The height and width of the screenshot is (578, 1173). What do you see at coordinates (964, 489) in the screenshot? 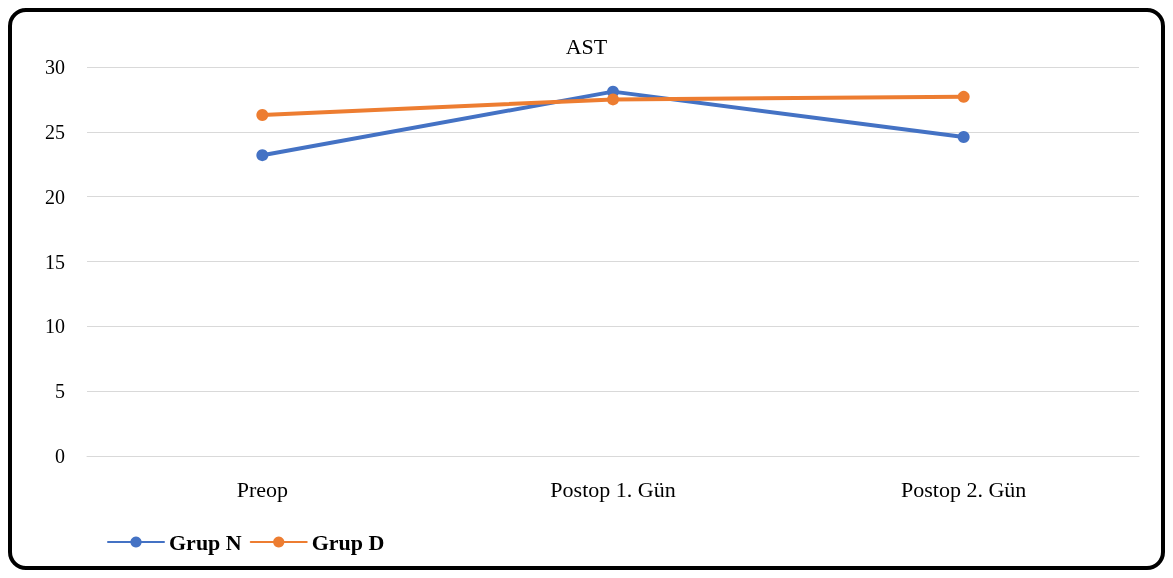
I see `x-tick-label: Postop 2. Gün` at bounding box center [964, 489].